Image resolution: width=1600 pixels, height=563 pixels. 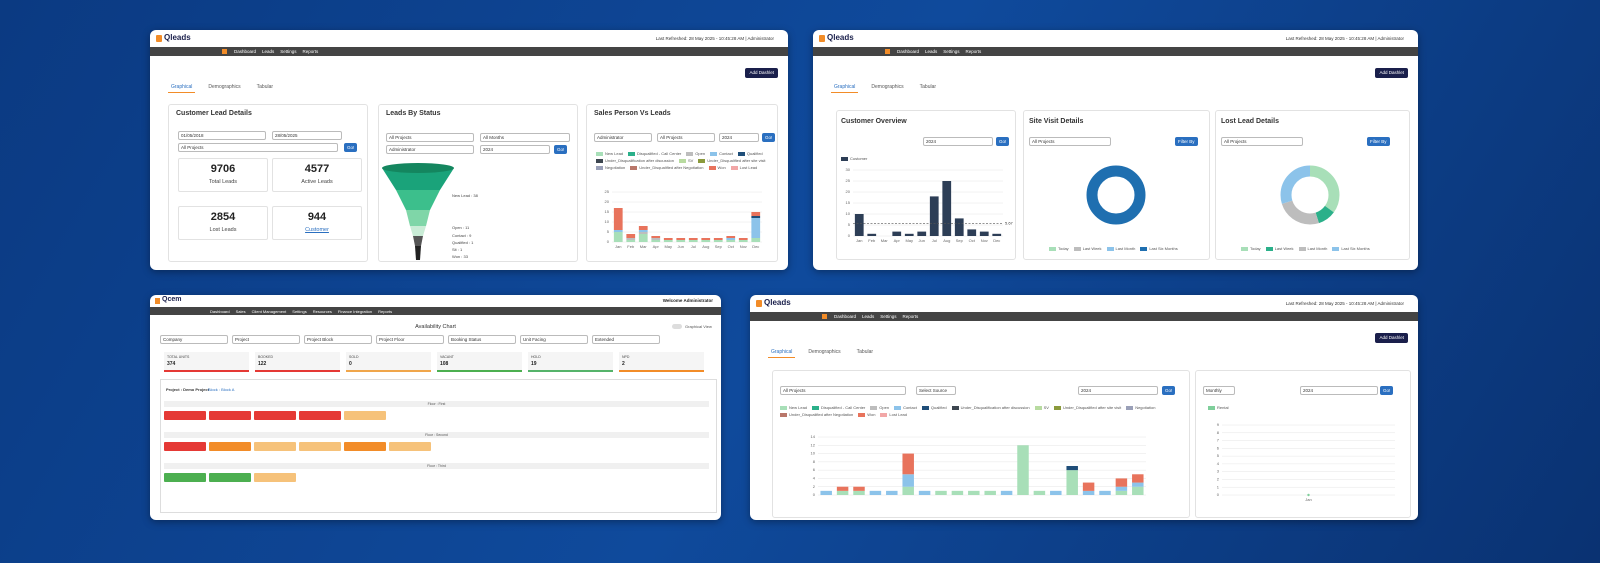 What do you see at coordinates (307, 135) in the screenshot?
I see `select: 28/05/2025` at bounding box center [307, 135].